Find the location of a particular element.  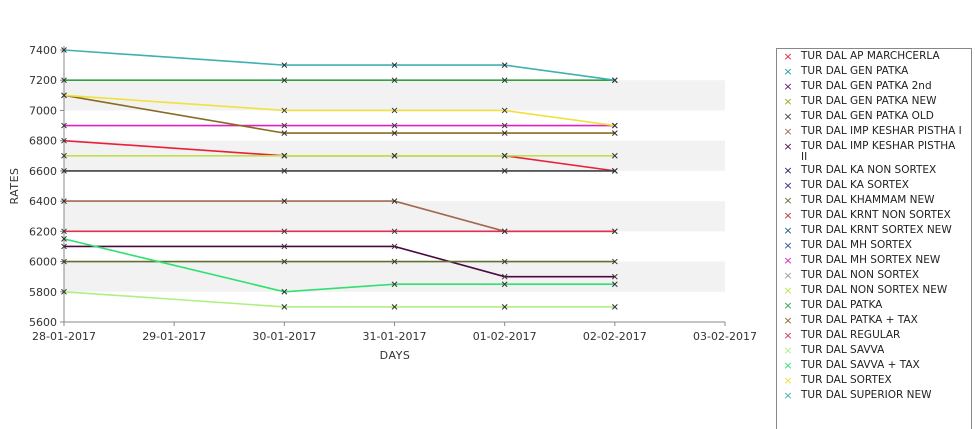

grid-band is located at coordinates (394, 95).